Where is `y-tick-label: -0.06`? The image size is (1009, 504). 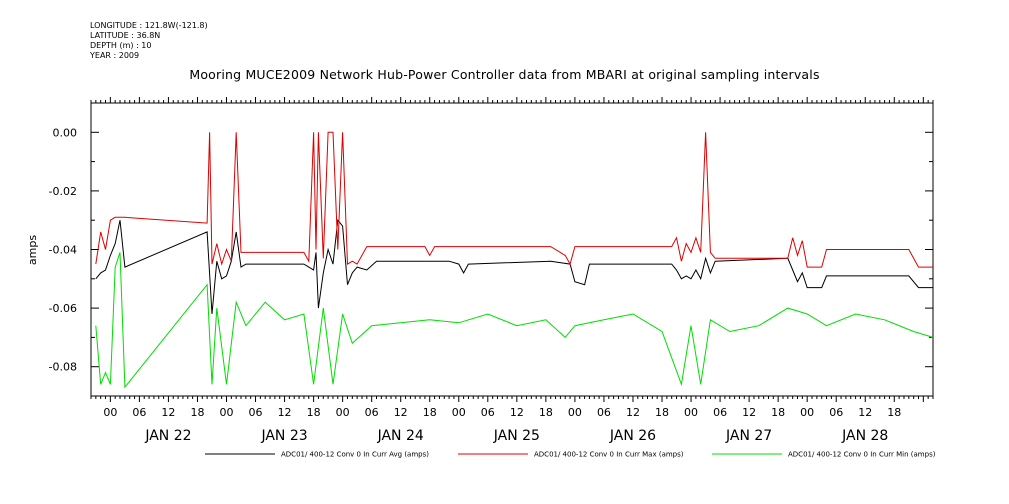
y-tick-label: -0.06 is located at coordinates (63, 308).